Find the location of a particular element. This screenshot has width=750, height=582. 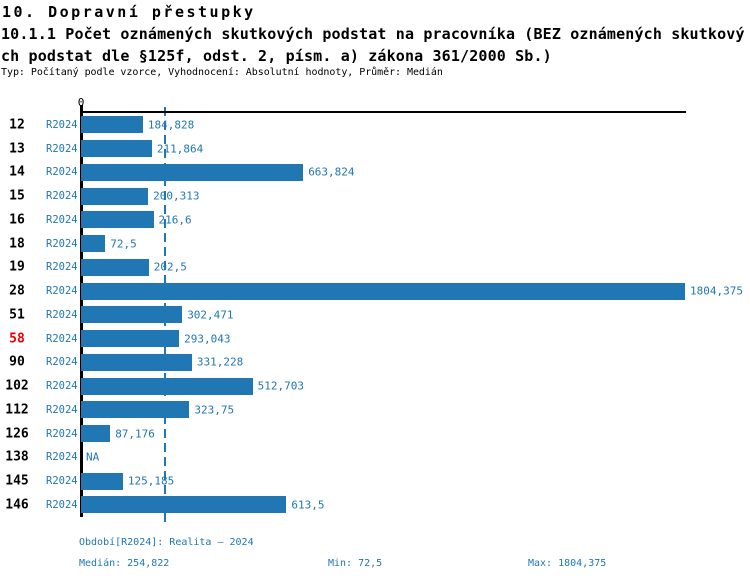

value-label: NA is located at coordinates (93, 457).